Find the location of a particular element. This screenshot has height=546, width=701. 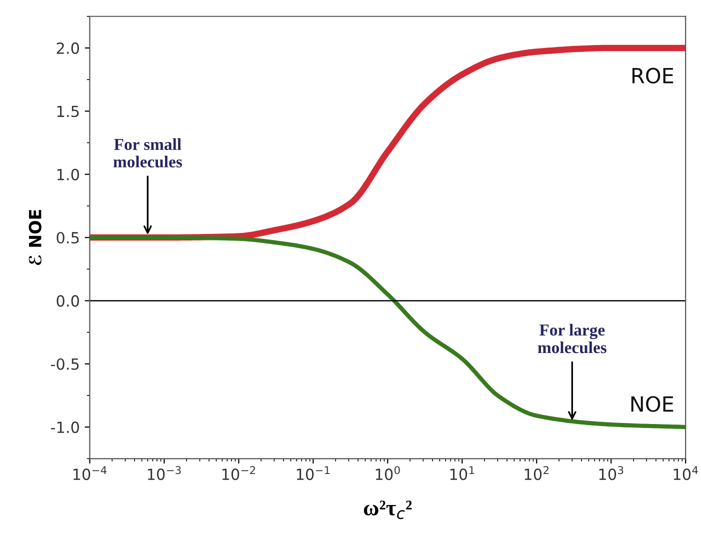

x-tick-label: 10$^{4}$ is located at coordinates (686, 473).